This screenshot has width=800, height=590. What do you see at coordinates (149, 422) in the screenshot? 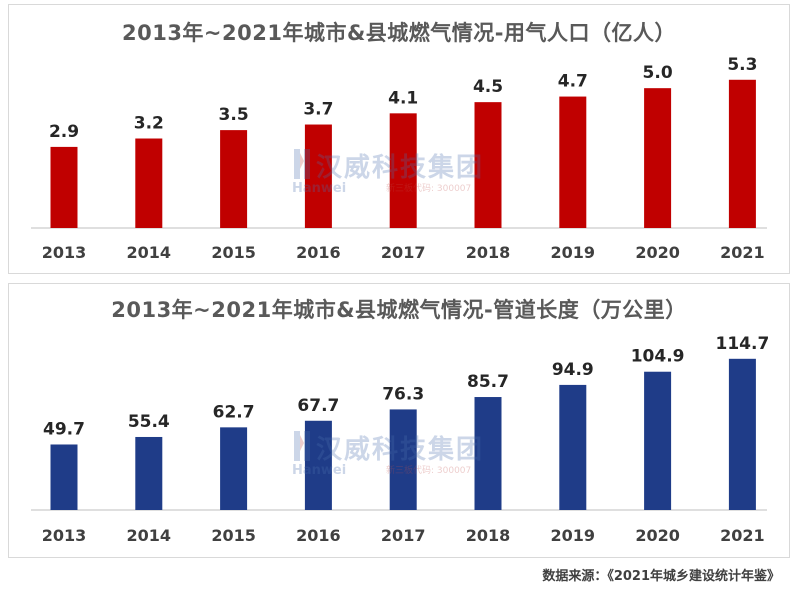
I see `data-label-2014: 55.4` at bounding box center [149, 422].